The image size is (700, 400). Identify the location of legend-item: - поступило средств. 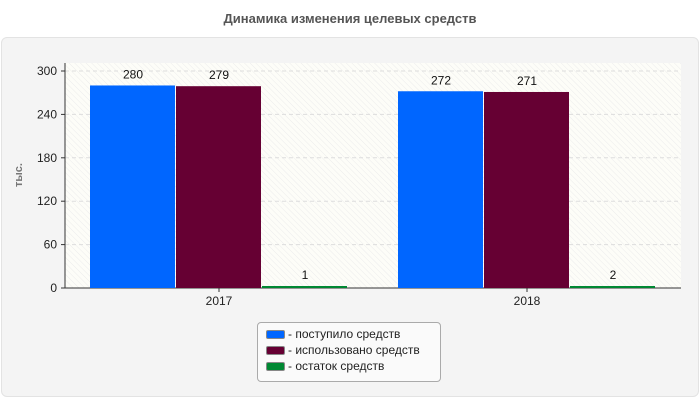
(353, 334).